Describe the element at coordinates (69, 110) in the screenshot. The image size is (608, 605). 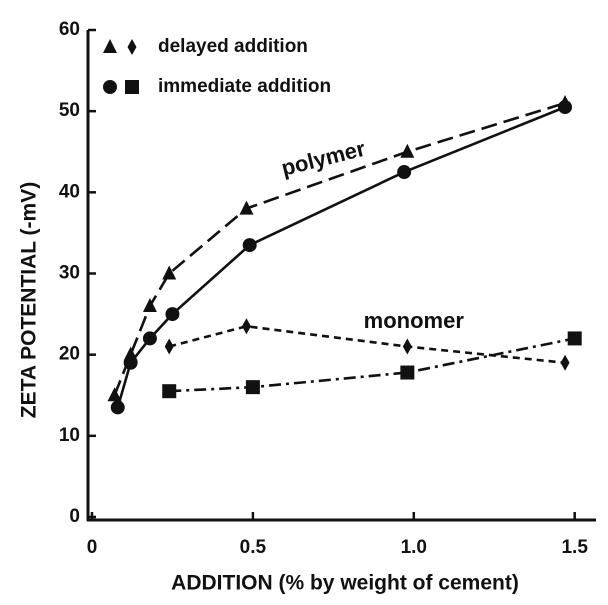
I see `y-tick-label: 50` at that location.